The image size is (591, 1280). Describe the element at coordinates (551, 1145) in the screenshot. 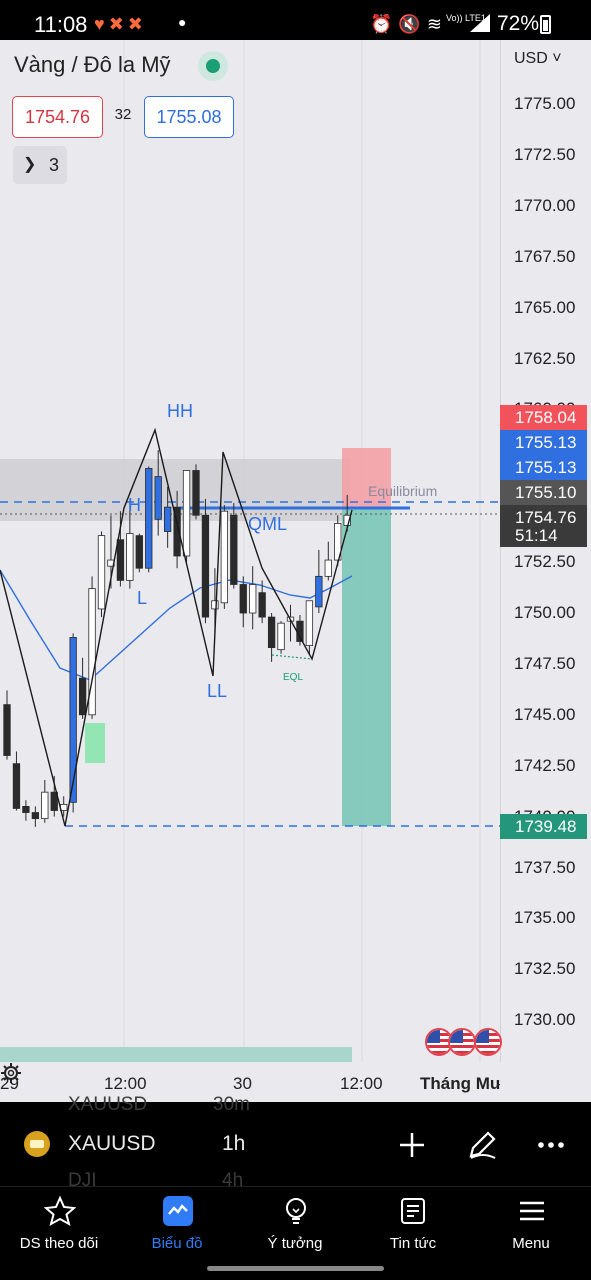

I see `more-icon` at that location.